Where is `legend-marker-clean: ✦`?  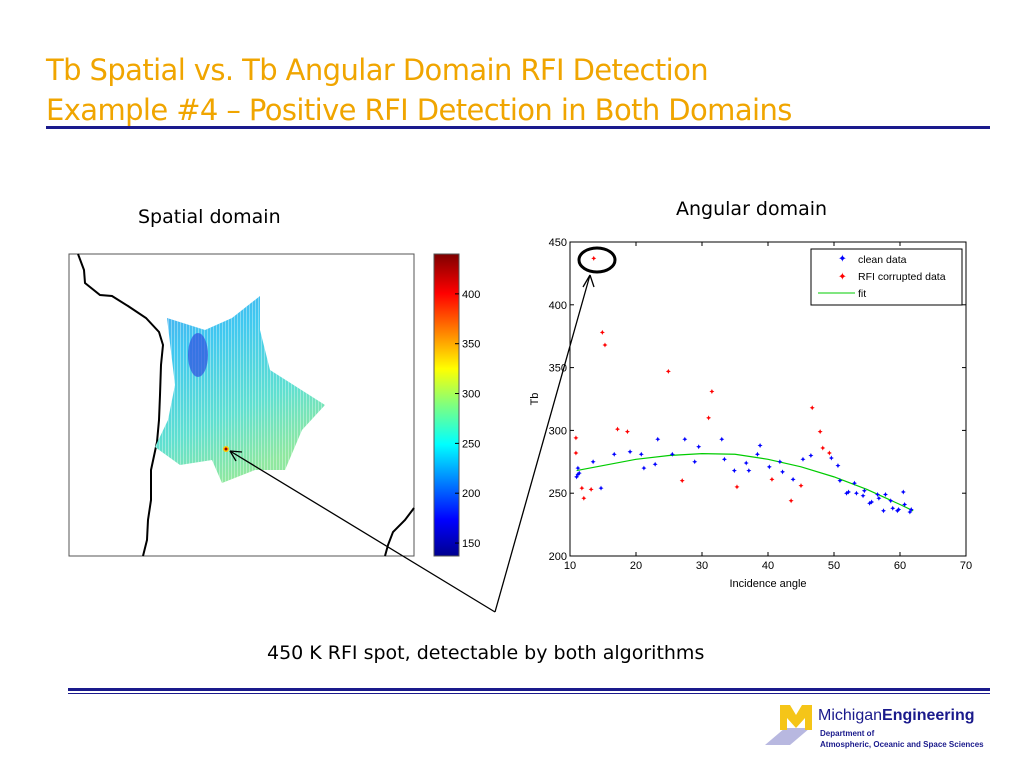 legend-marker-clean: ✦ is located at coordinates (842, 259).